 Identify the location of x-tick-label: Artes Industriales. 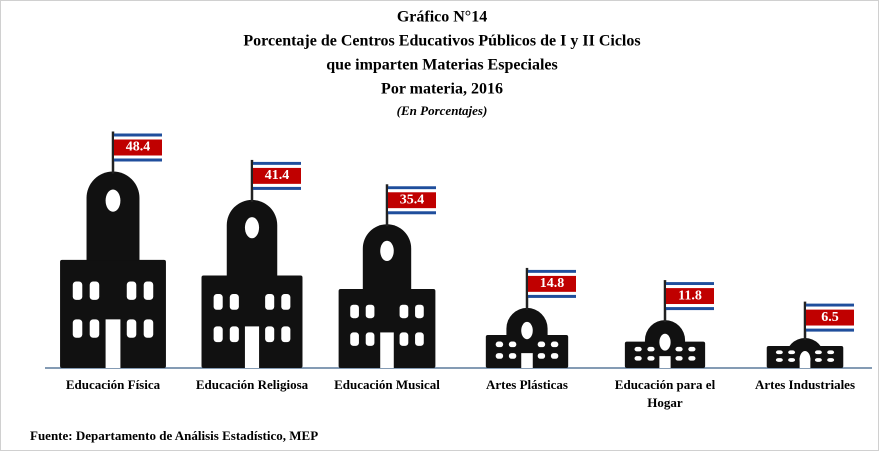
(805, 384).